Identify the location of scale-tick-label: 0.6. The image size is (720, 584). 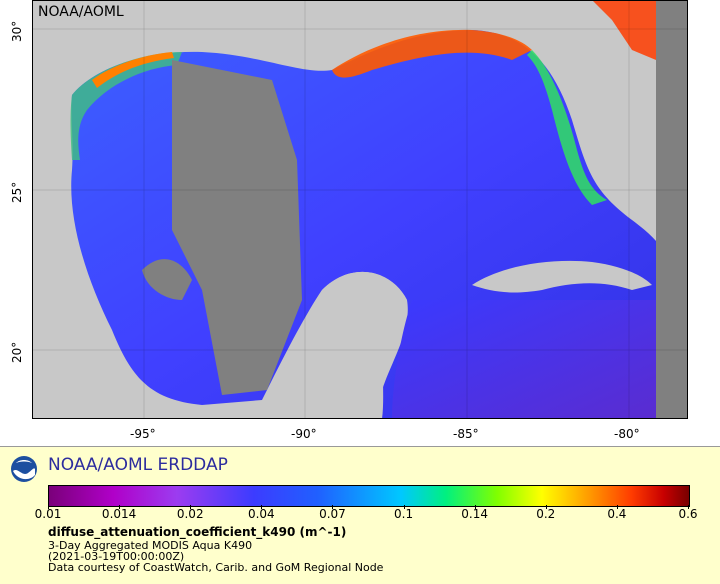
(688, 514).